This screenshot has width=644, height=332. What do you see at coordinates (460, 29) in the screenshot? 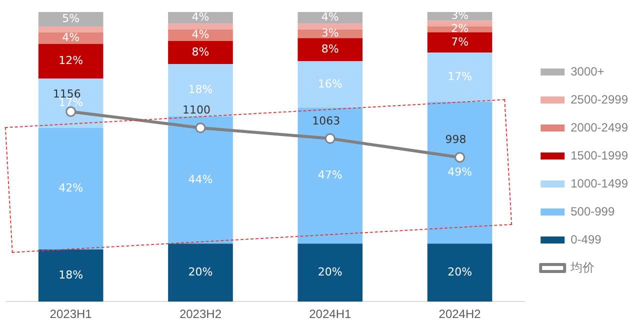
I see `data-label: 2%` at bounding box center [460, 29].